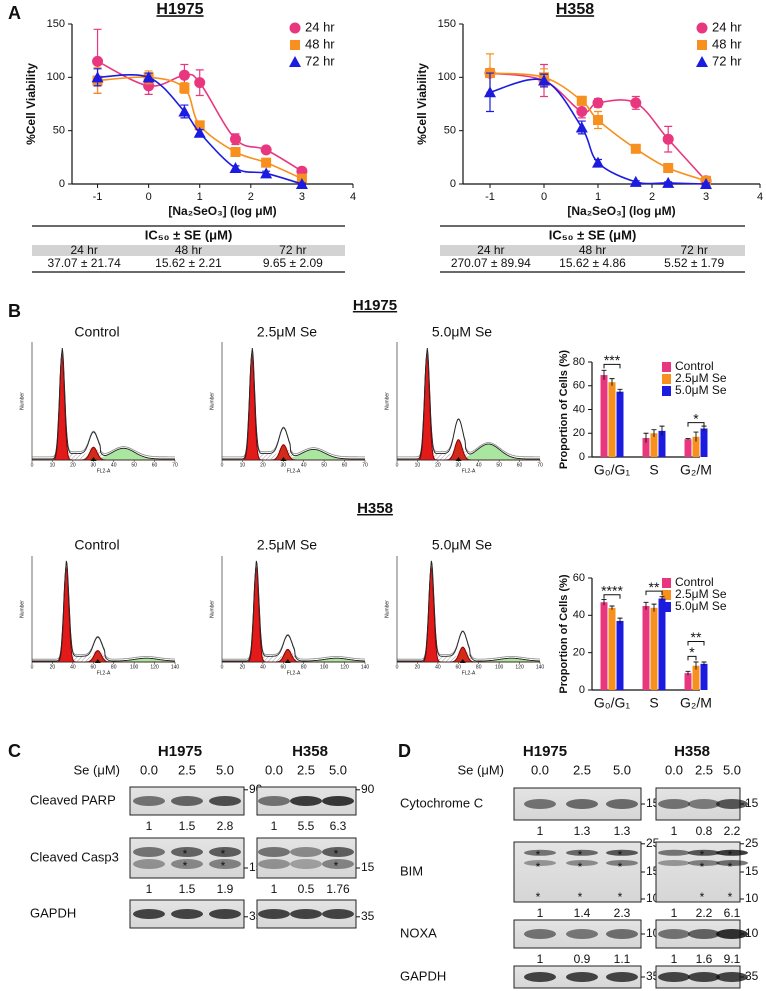  Describe the element at coordinates (31, 104) in the screenshot. I see `y-axis-label: %Cell Viability` at that location.